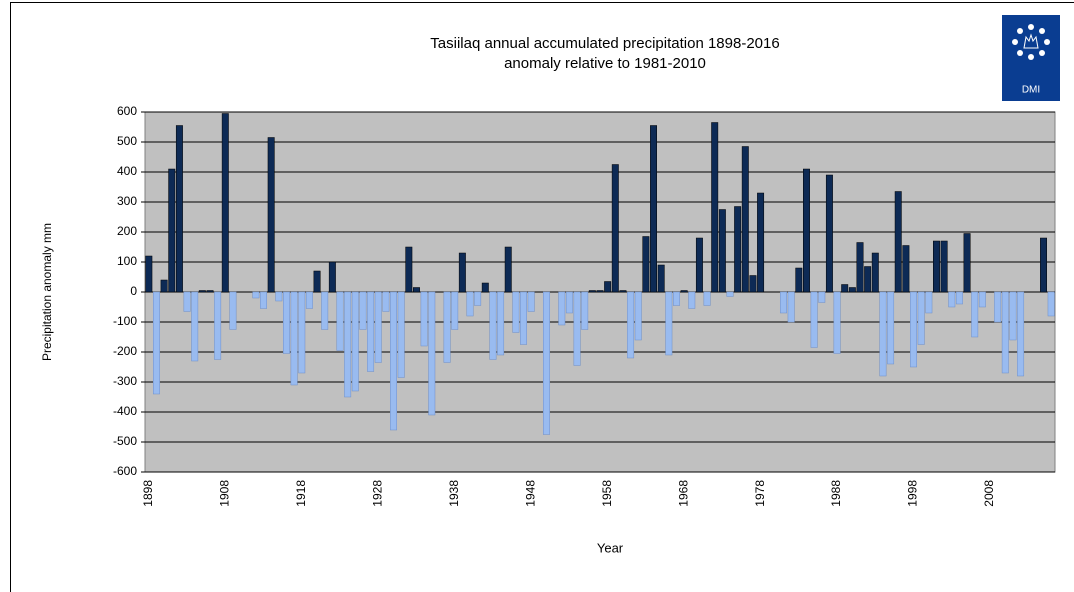 This screenshot has height=592, width=1074. What do you see at coordinates (127, 231) in the screenshot?
I see `y-tick-label: 200` at bounding box center [127, 231].